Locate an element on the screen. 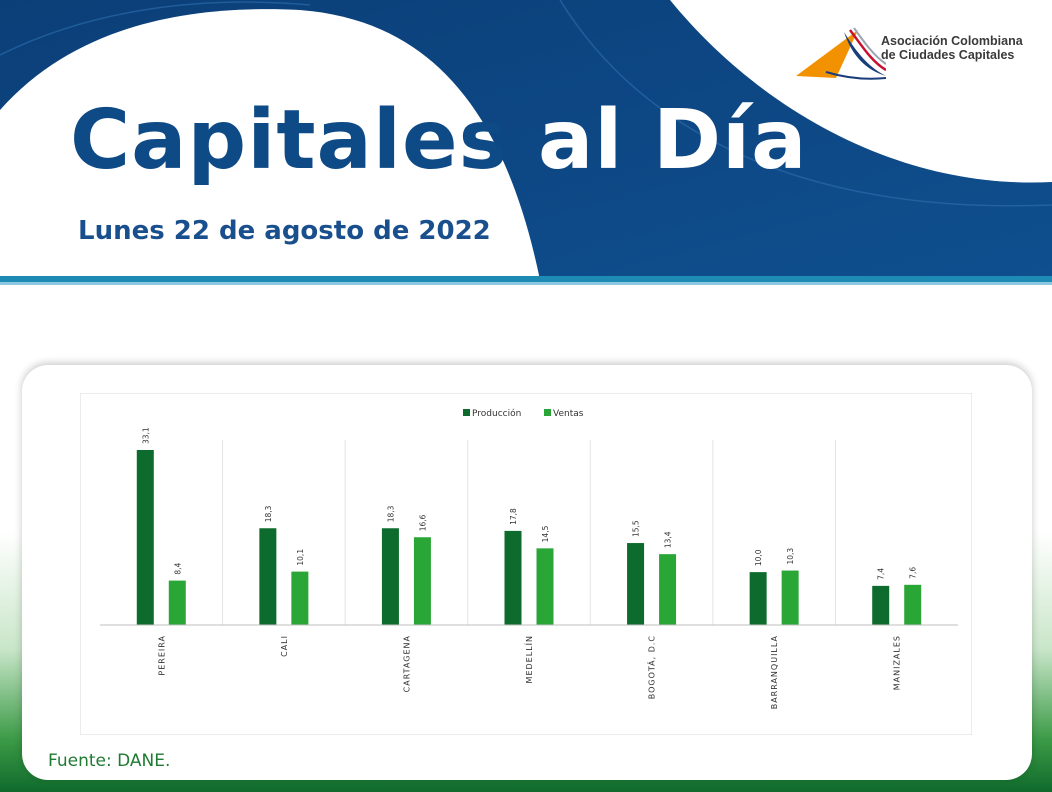 This screenshot has width=1052, height=792. data-label: 10,1 is located at coordinates (300, 557).